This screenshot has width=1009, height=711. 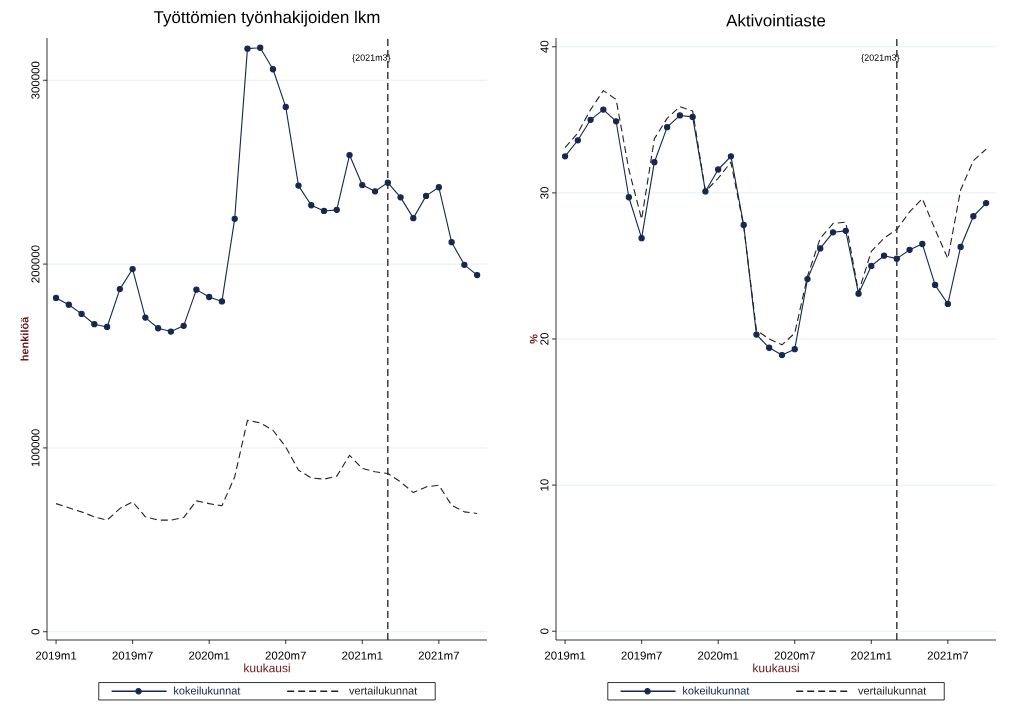 I want to click on y-tick-label: 40, so click(x=544, y=46).